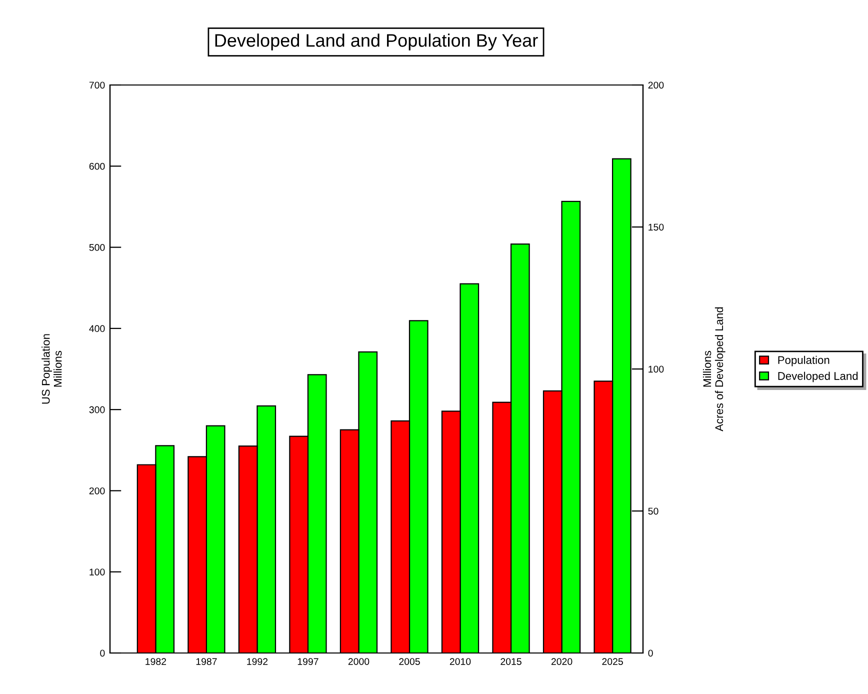  Describe the element at coordinates (308, 661) in the screenshot. I see `x-tick-label: 1997` at that location.